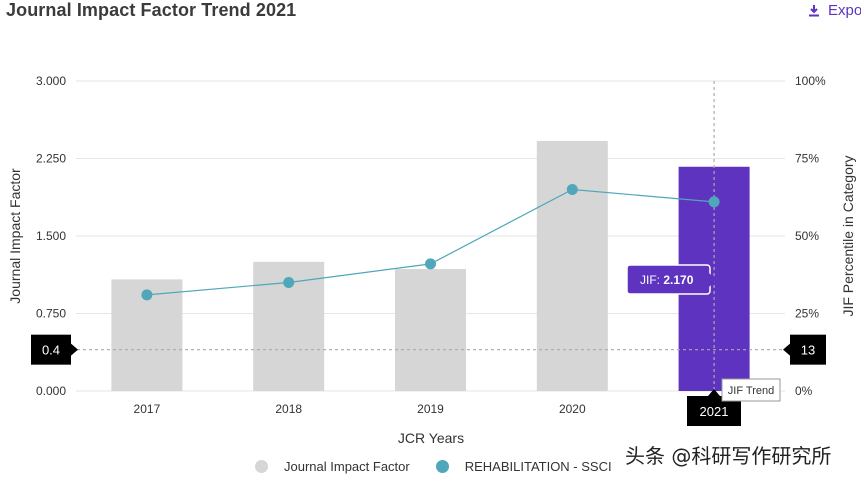 The height and width of the screenshot is (478, 861). I want to click on export-button: Expo, so click(834, 10).